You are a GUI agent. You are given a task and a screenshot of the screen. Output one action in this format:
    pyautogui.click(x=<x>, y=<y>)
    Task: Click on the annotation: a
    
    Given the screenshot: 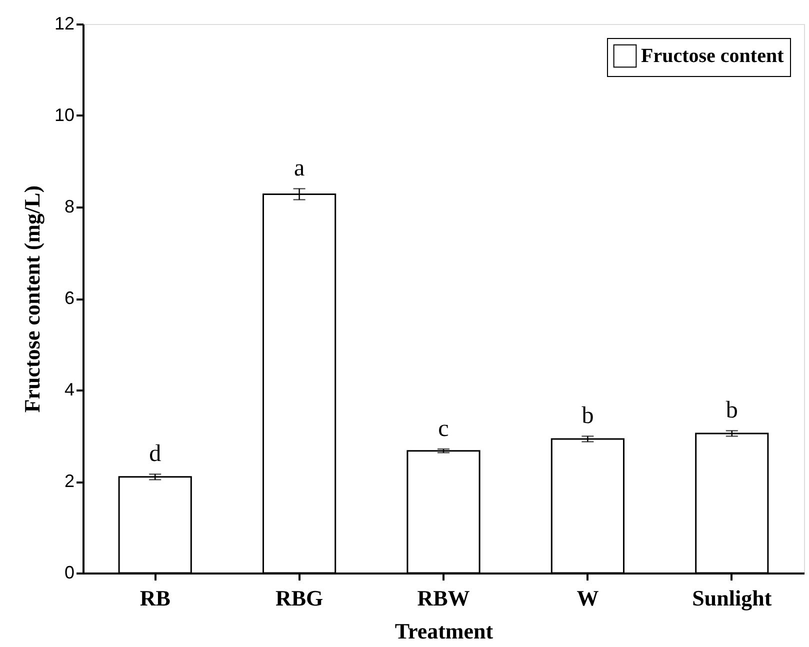 What is the action you would take?
    pyautogui.click(x=299, y=169)
    